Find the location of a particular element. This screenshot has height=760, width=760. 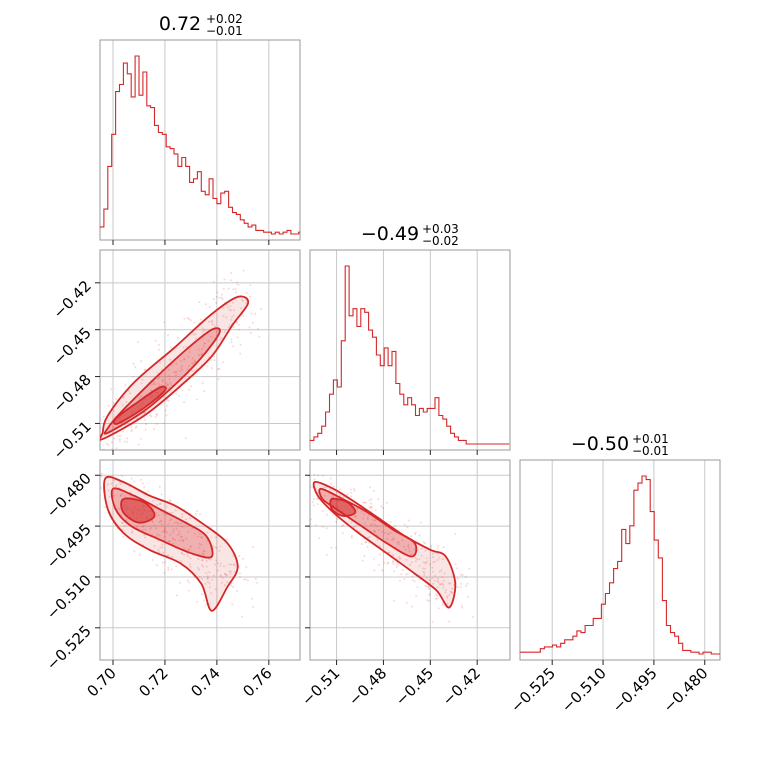

x-tick-label: 0.70 is located at coordinates (101, 682).